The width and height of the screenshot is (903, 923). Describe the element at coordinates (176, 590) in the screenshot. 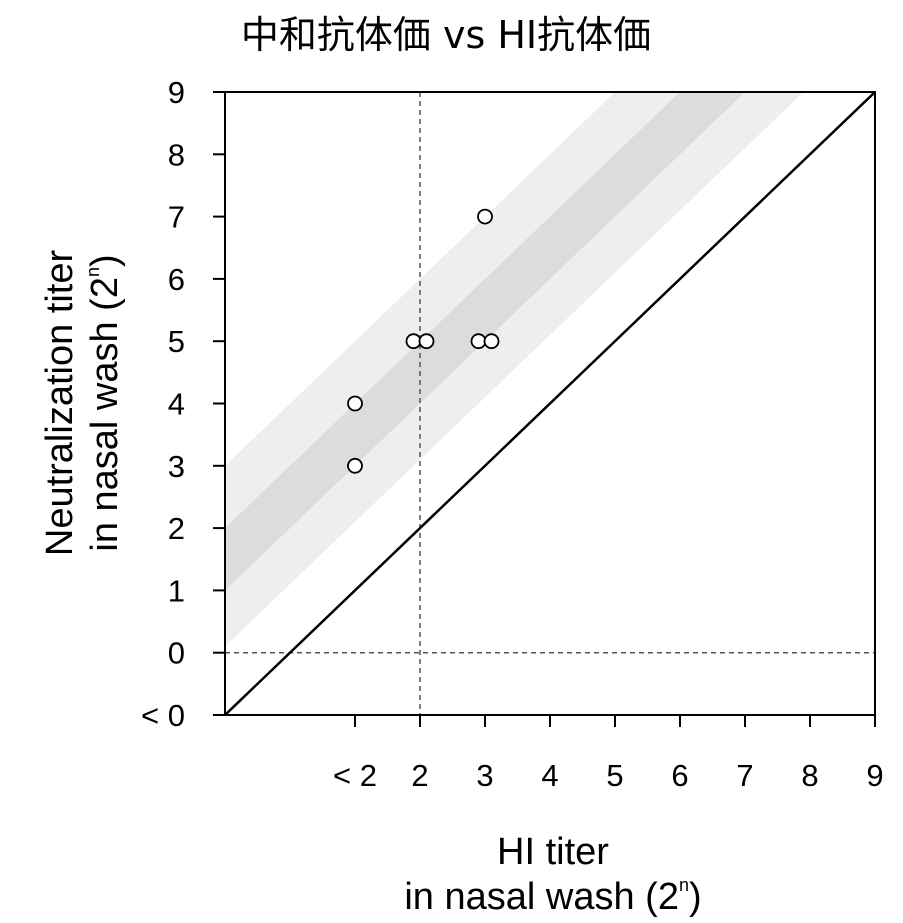

I see `y-tick-label: 1` at that location.